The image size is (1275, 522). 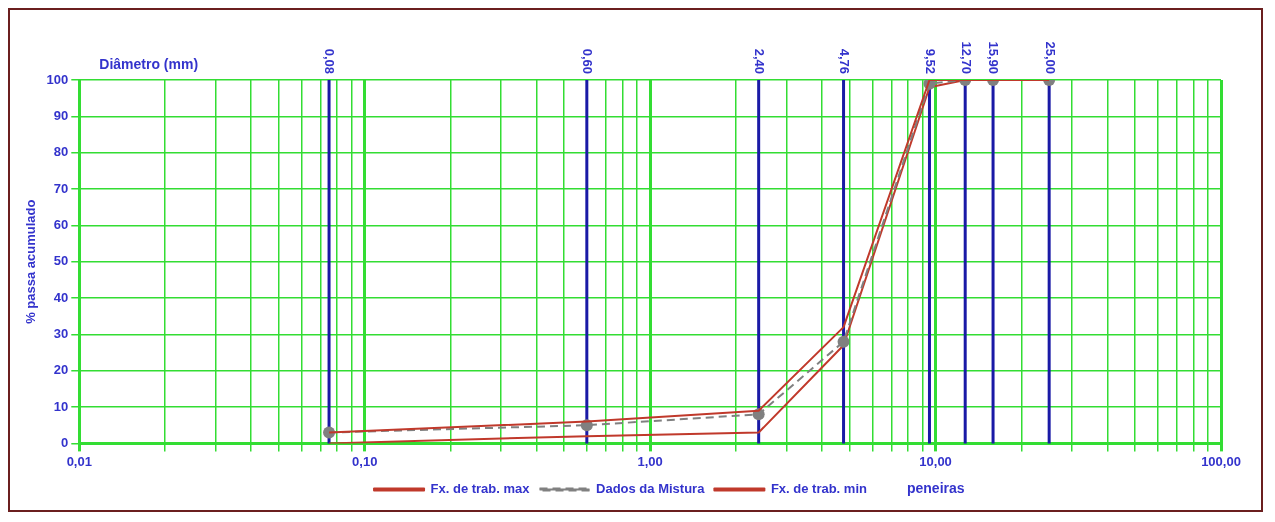 What do you see at coordinates (650, 461) in the screenshot?
I see `x-tick-label: 1,00` at bounding box center [650, 461].